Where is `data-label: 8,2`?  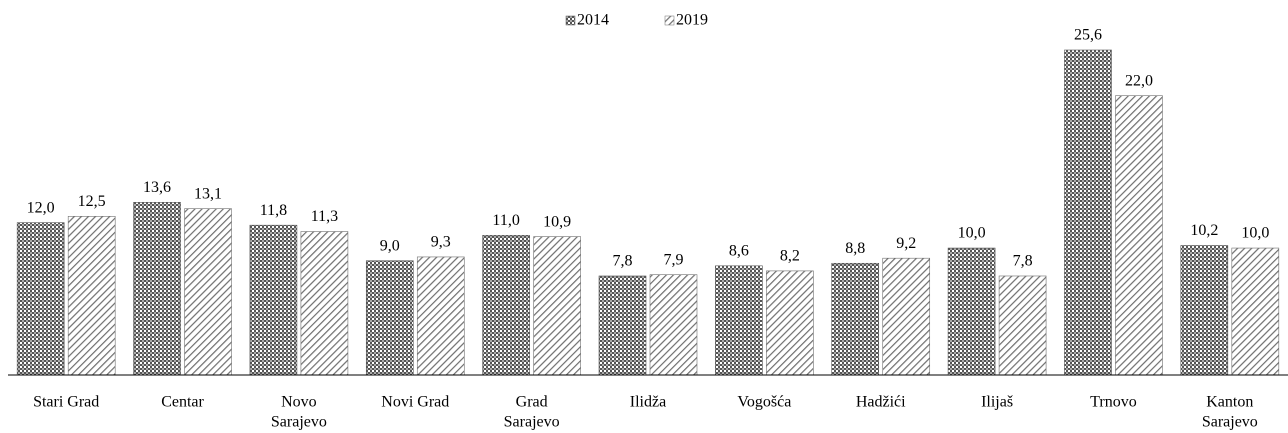 data-label: 8,2 is located at coordinates (790, 256).